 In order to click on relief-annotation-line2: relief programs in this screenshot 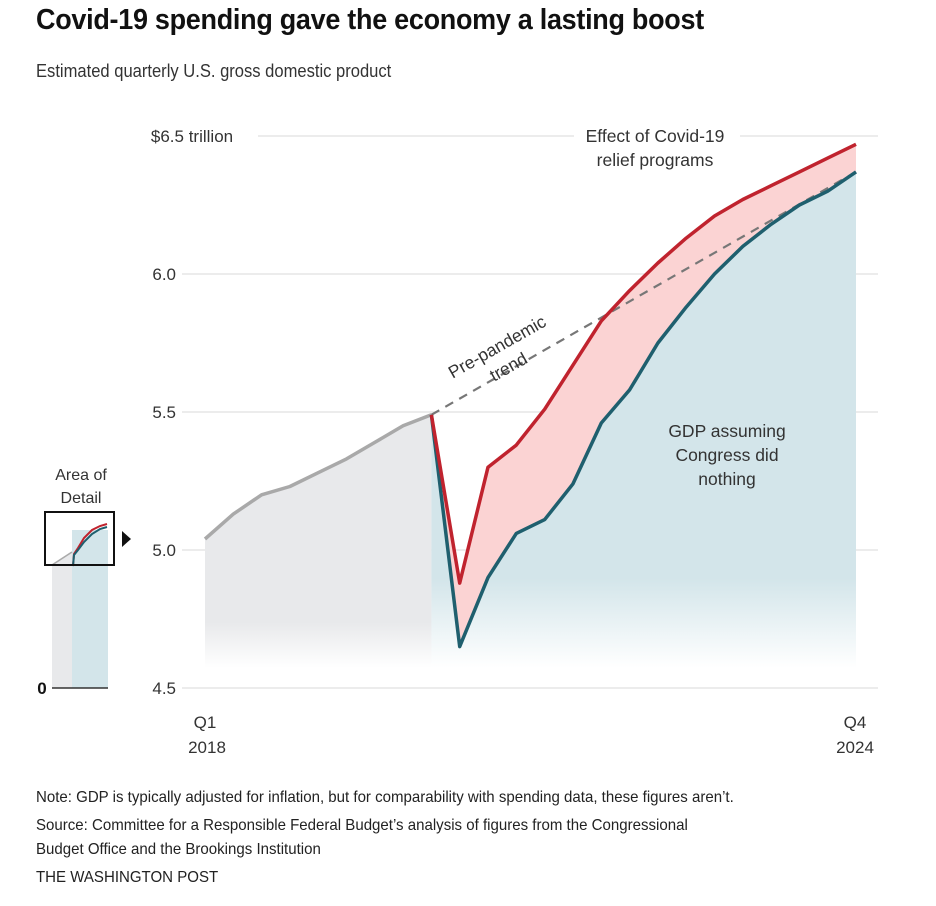, I will do `click(655, 160)`.